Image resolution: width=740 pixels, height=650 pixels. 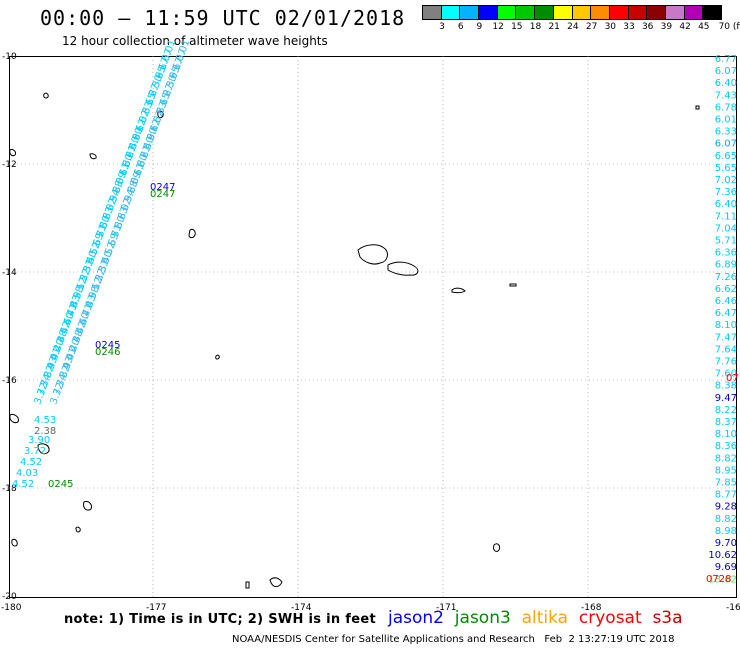 What do you see at coordinates (9, 273) in the screenshot?
I see `latitude-label: -14` at bounding box center [9, 273].